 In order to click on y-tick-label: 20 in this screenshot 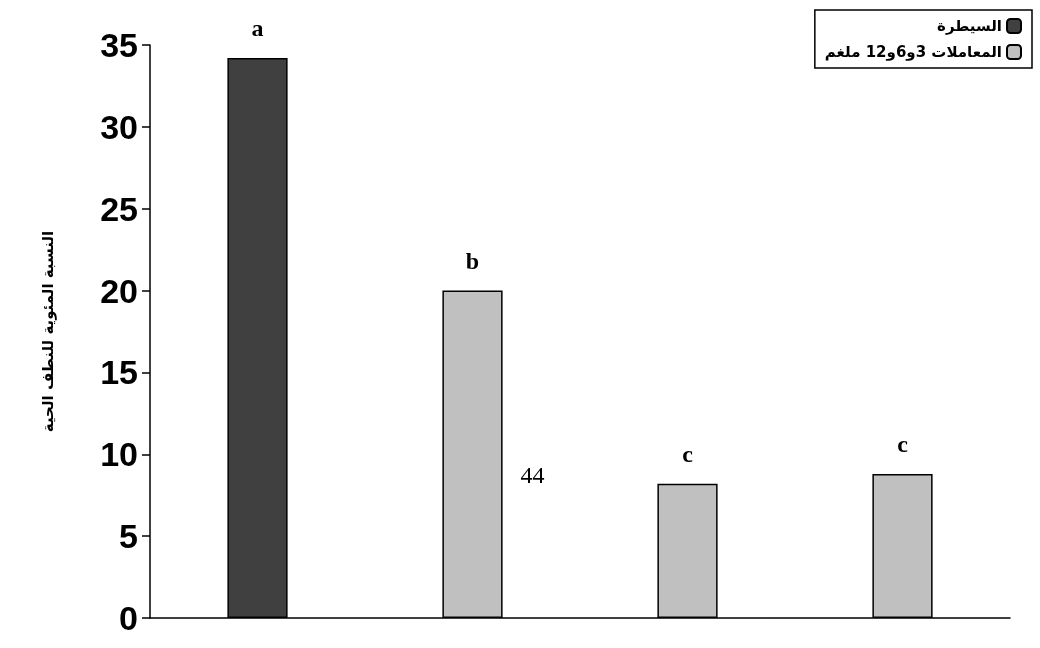, I will do `click(119, 290)`.